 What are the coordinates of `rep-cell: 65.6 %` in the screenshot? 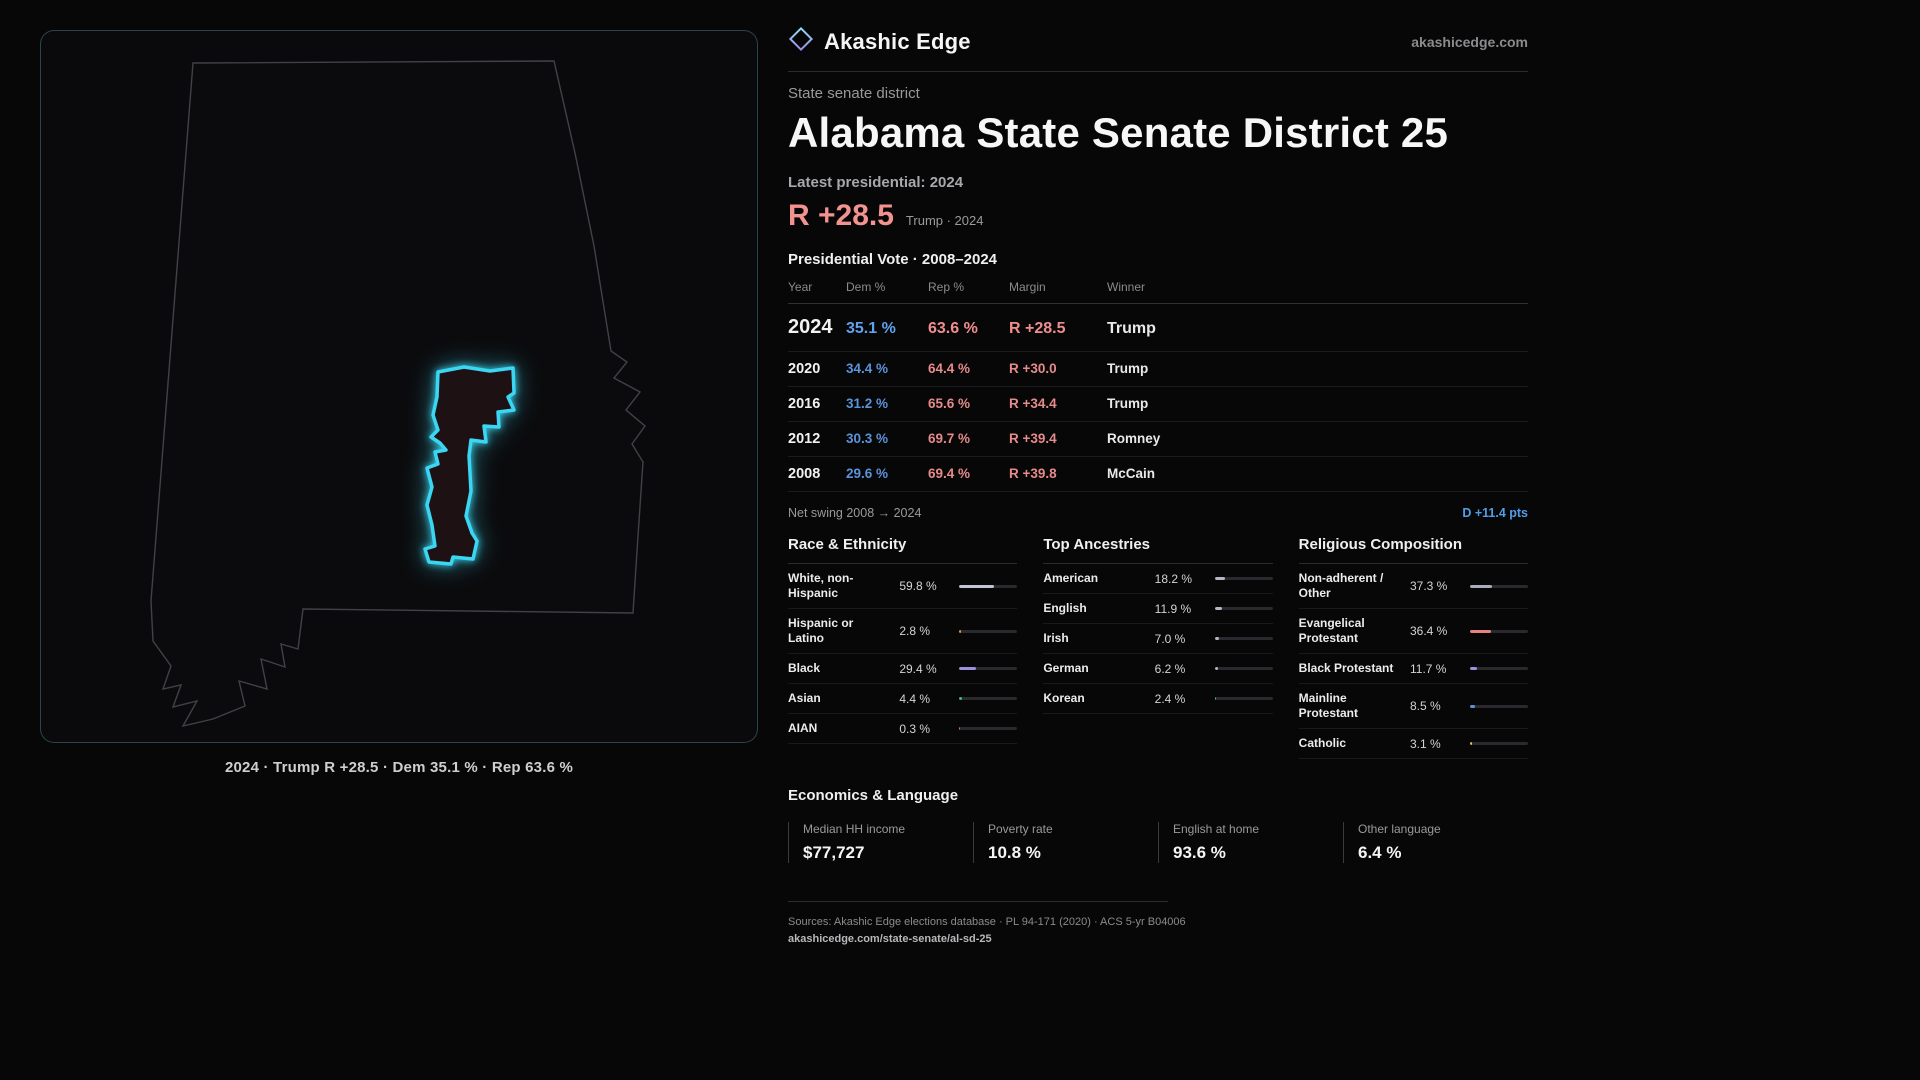 It's located at (949, 404).